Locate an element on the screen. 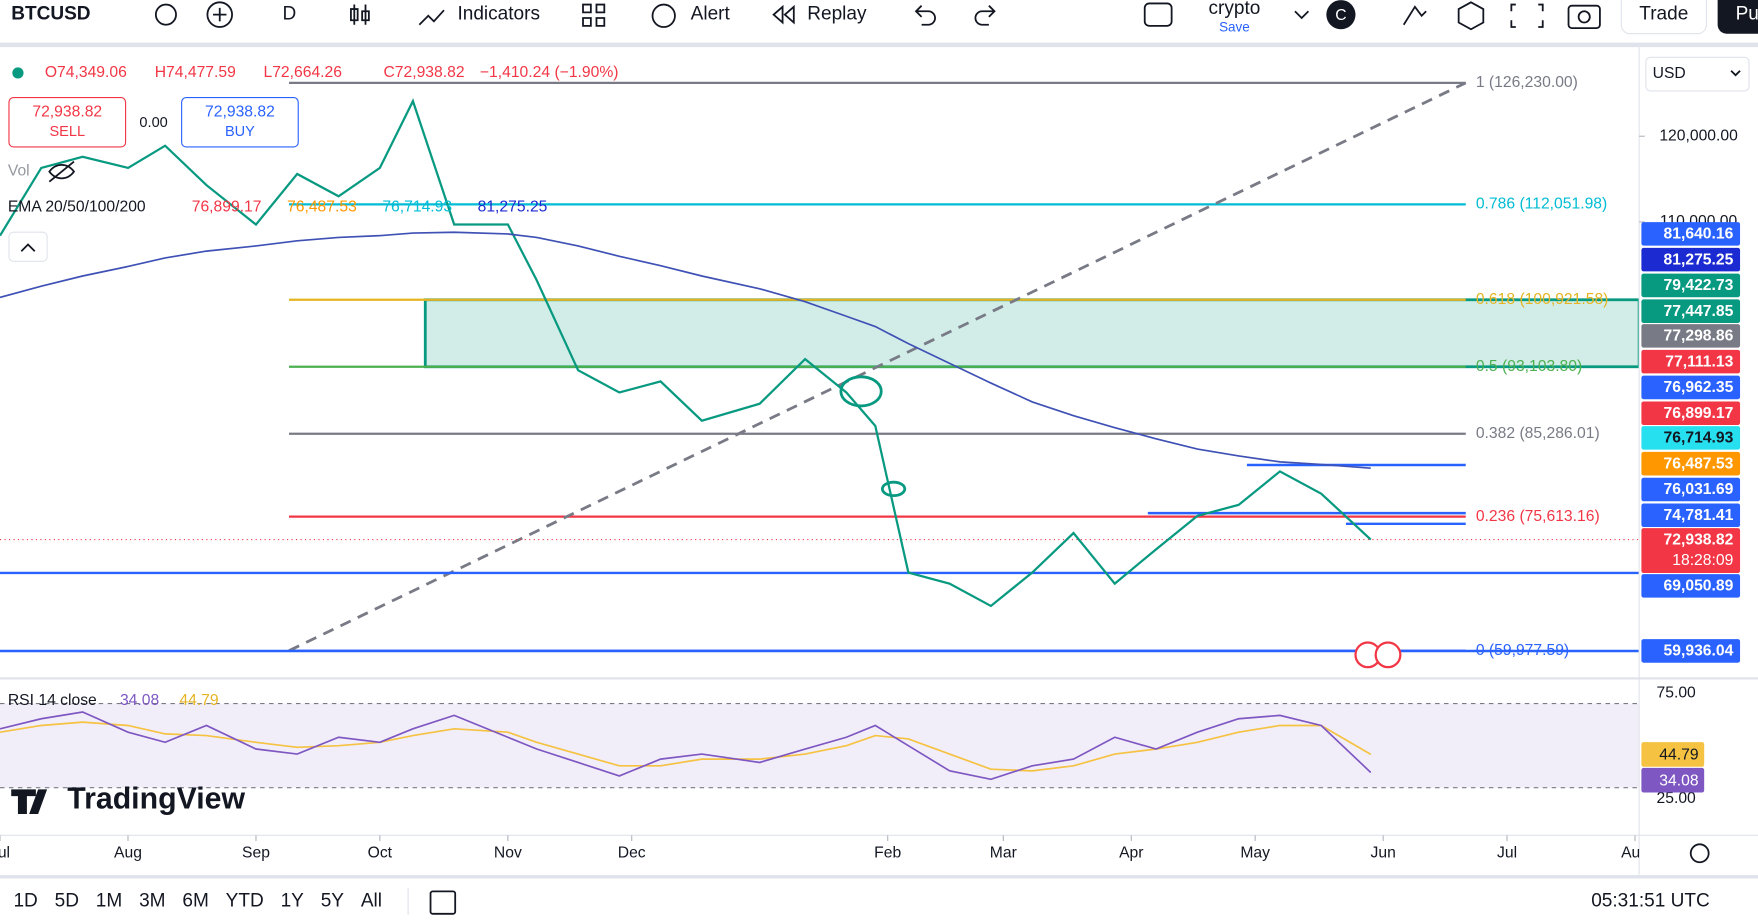 This screenshot has height=924, width=1758. logo-mark is located at coordinates (29, 802).